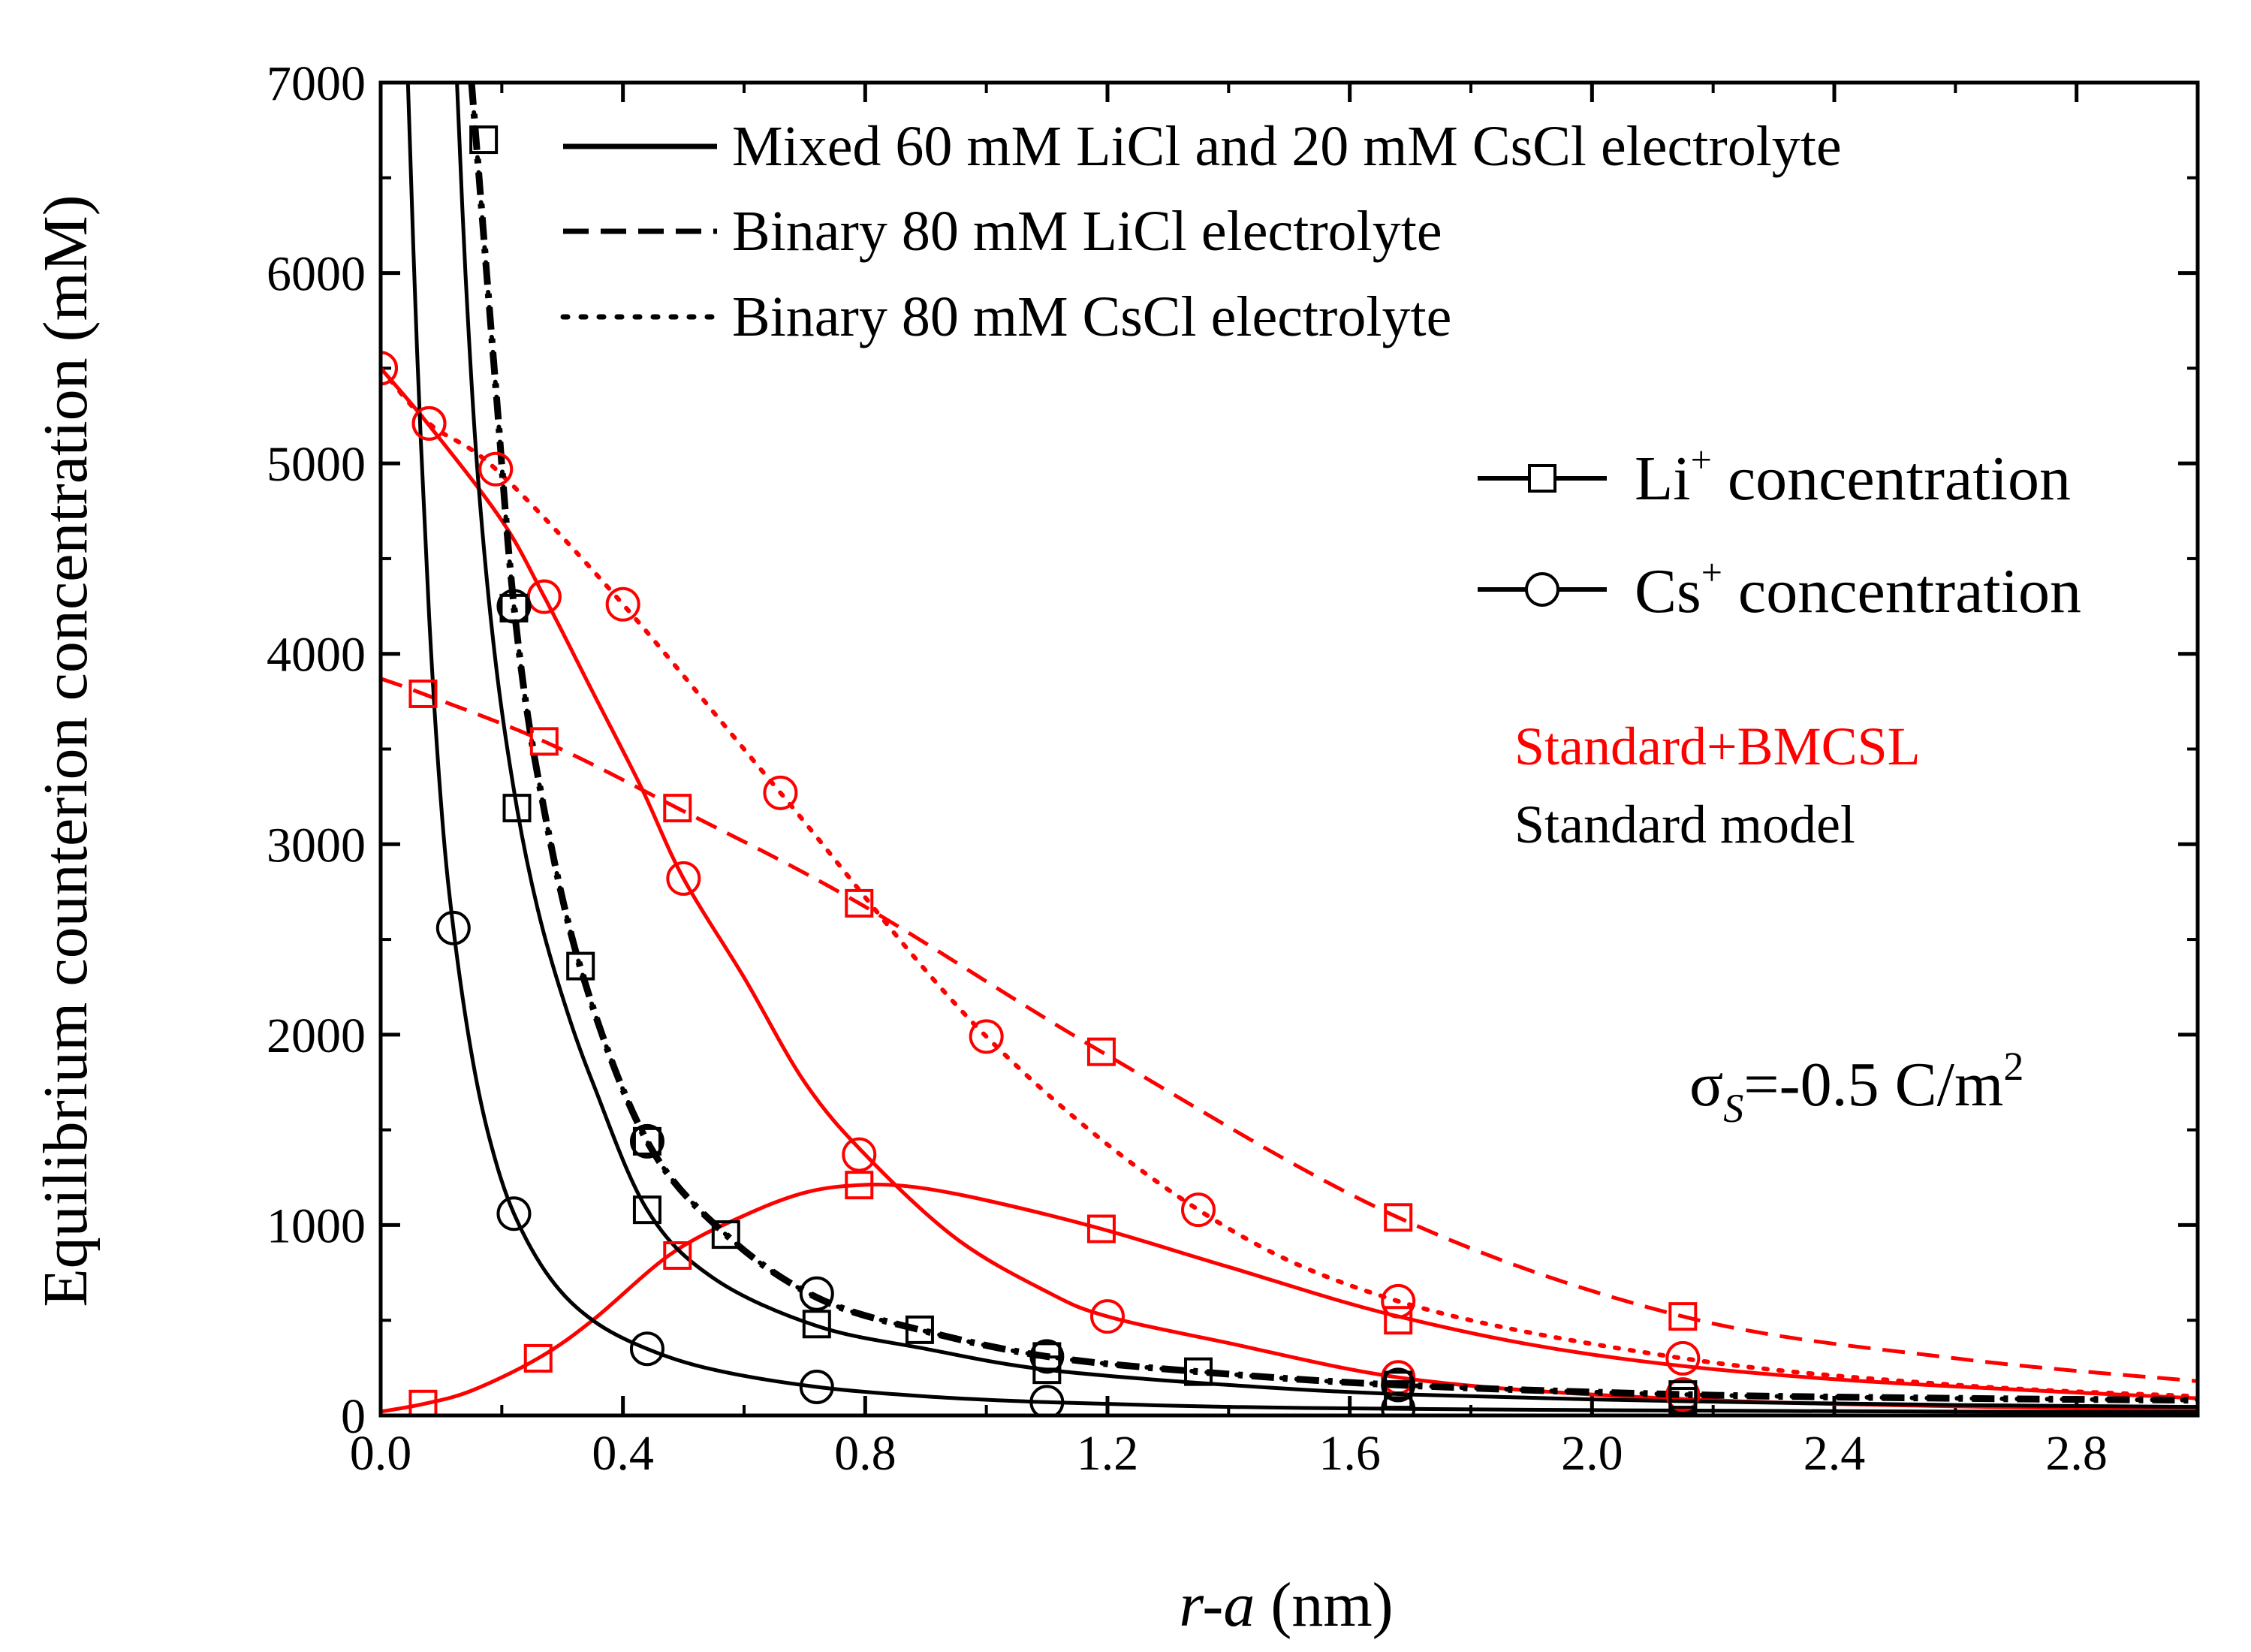  Describe the element at coordinates (865, 1453) in the screenshot. I see `x-tick-label: 0.8` at that location.